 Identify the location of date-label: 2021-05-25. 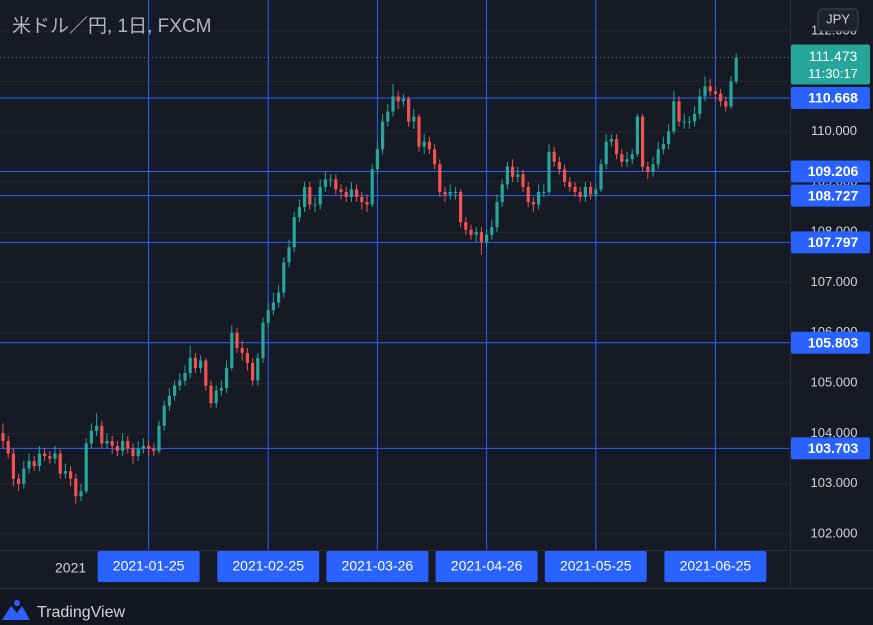
(596, 566).